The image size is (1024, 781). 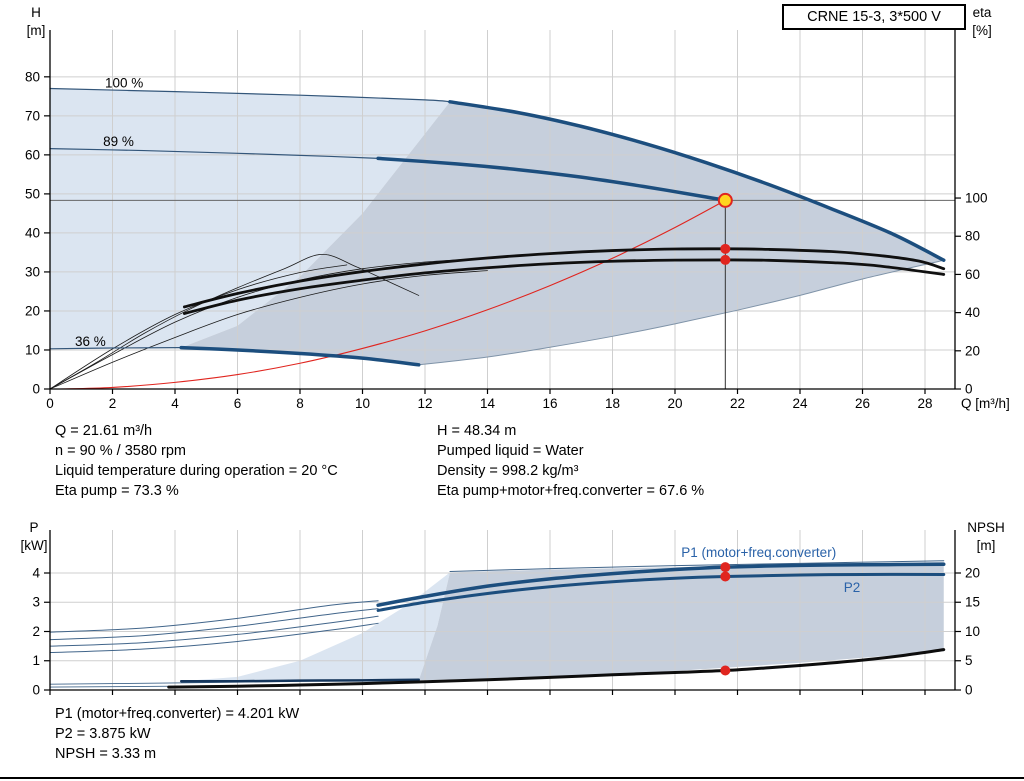 I want to click on eta-axis-unit: [%], so click(x=982, y=30).